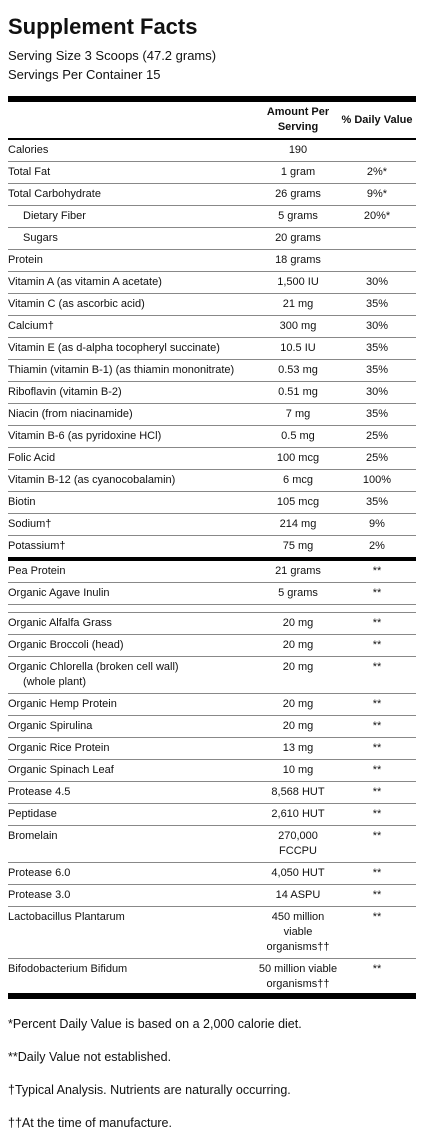 This screenshot has height=1147, width=425. I want to click on nutrient-amount-text: viable, so click(298, 932).